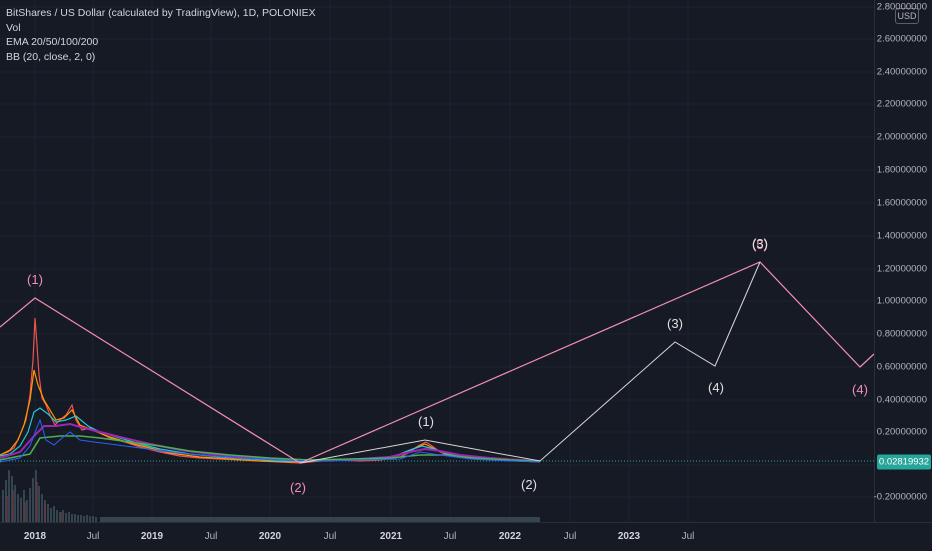 This screenshot has height=551, width=932. What do you see at coordinates (510, 536) in the screenshot?
I see `time-label: 2022` at bounding box center [510, 536].